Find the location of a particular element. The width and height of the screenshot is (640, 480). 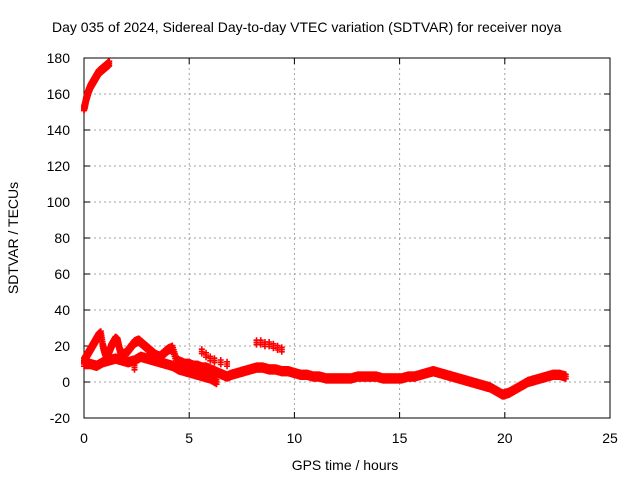

x-tick-label: 5 is located at coordinates (189, 438).